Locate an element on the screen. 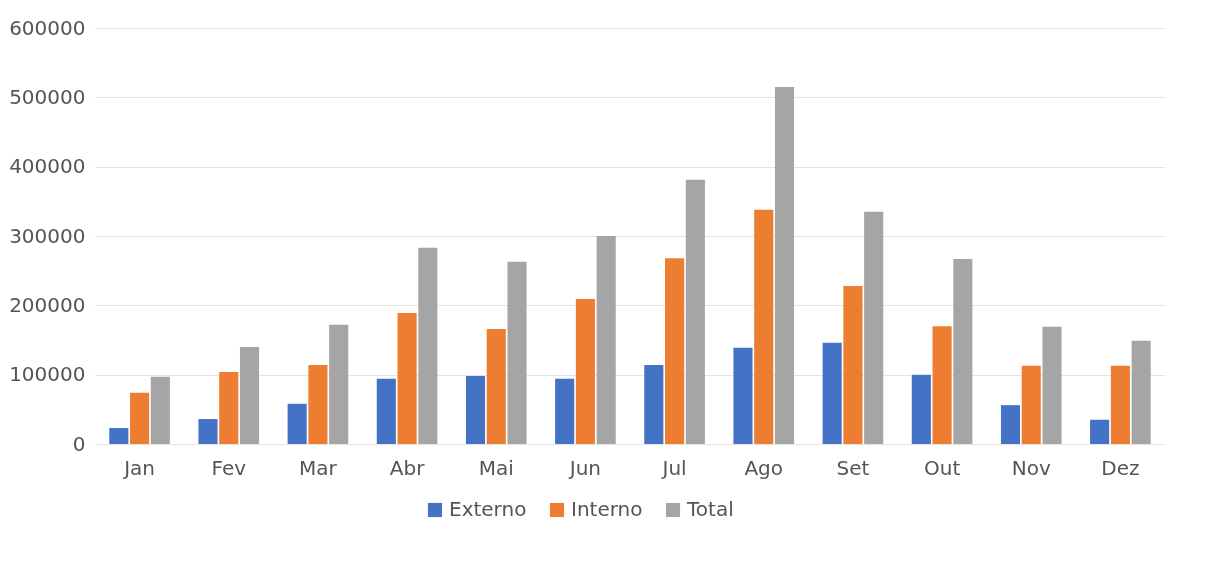 The image size is (1209, 571). x-tick-label: Jun is located at coordinates (584, 467).